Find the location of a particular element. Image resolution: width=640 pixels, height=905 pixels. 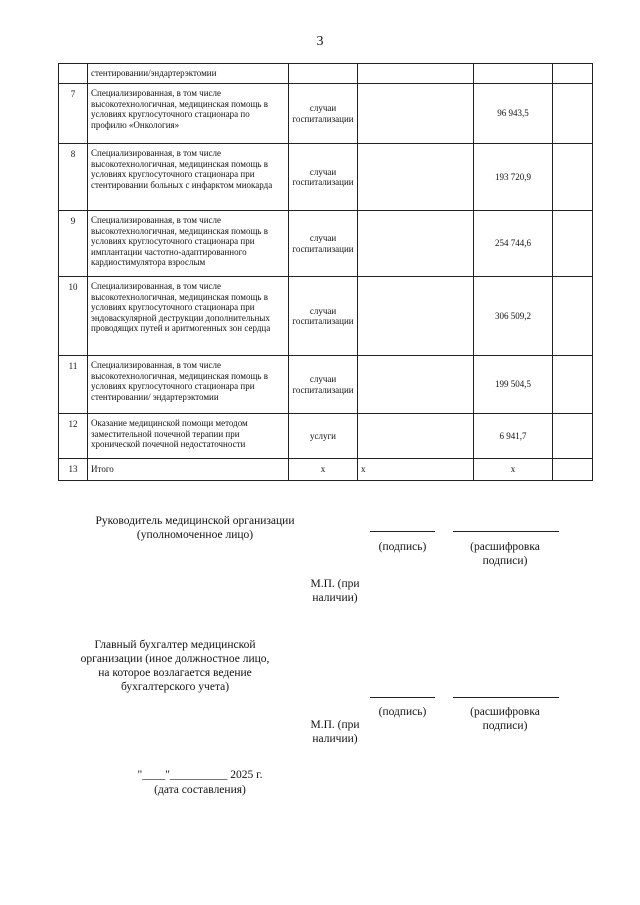

table-row: 13 Итого x x x is located at coordinates (325, 469).